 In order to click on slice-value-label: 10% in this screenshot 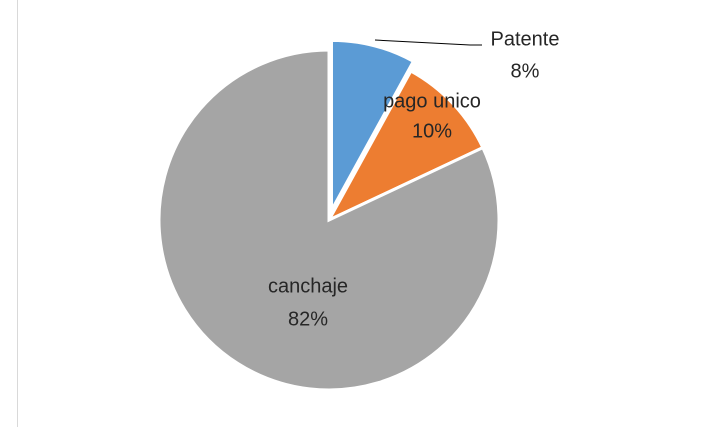, I will do `click(432, 131)`.